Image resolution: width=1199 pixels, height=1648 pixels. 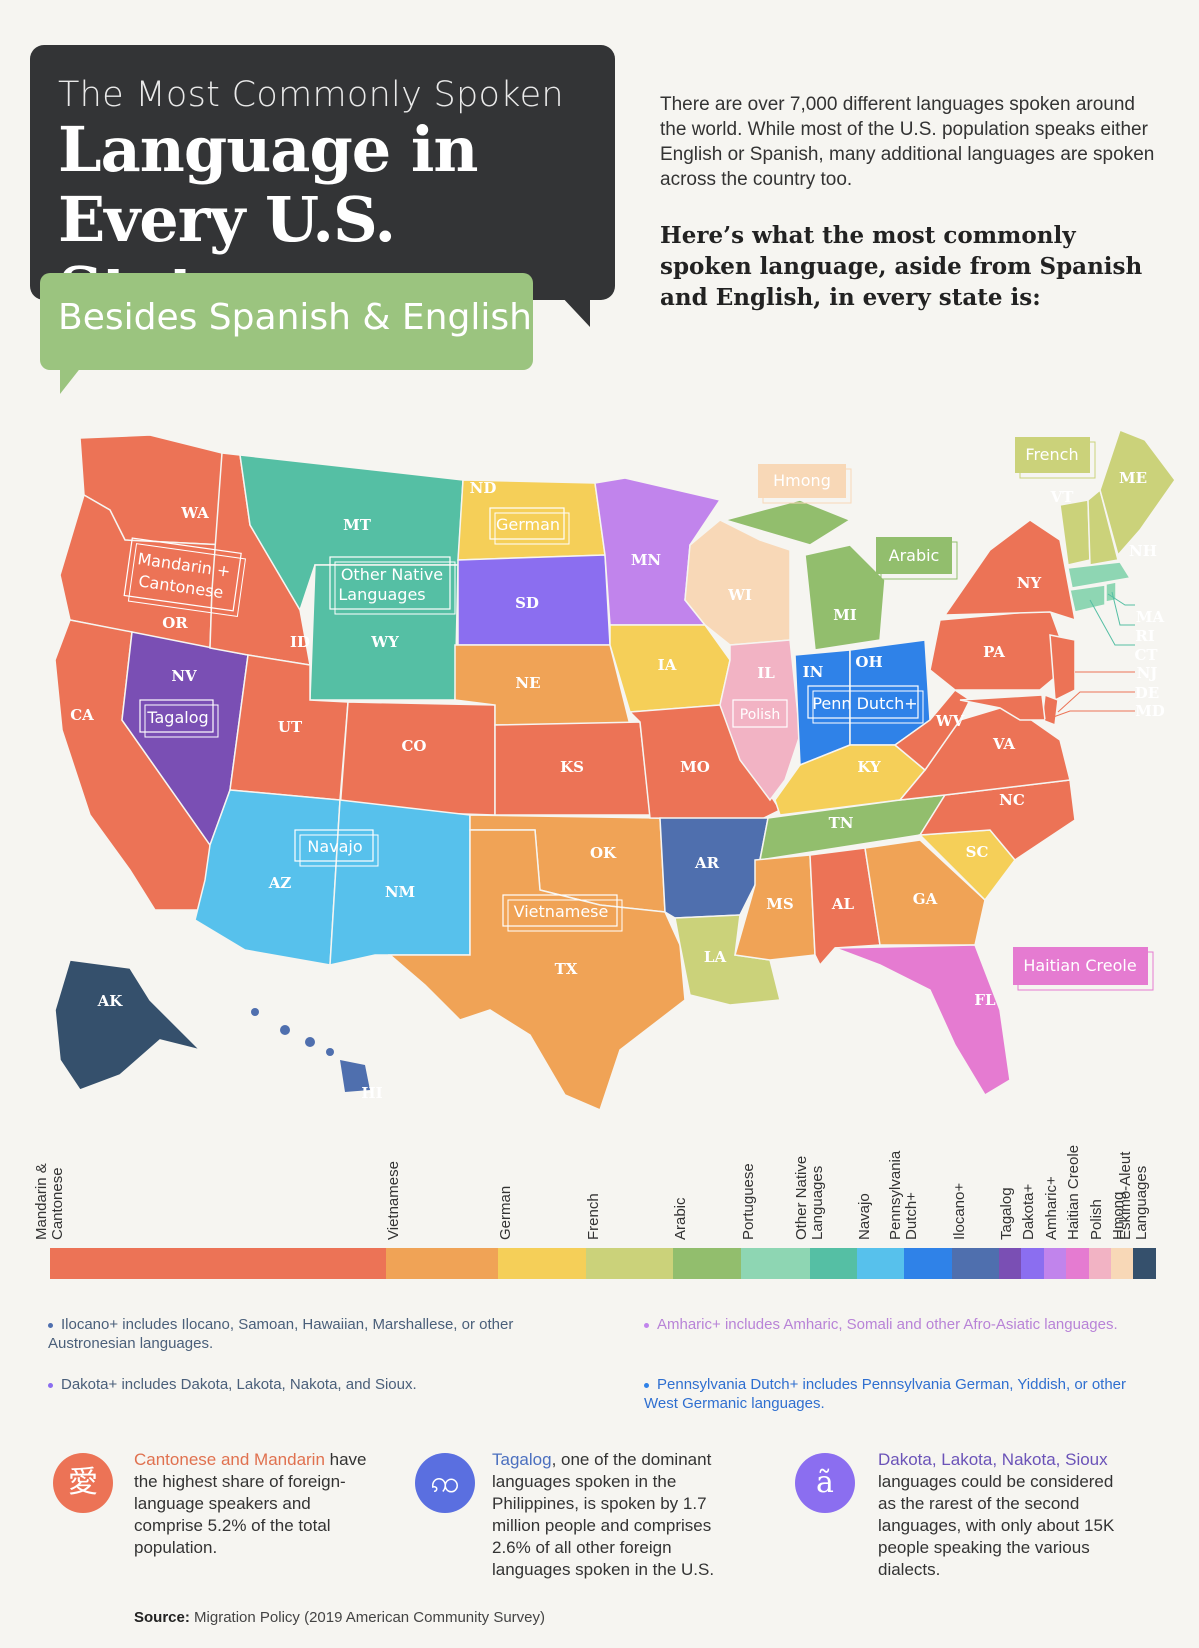 What do you see at coordinates (843, 904) in the screenshot?
I see `state-label-al: AL` at bounding box center [843, 904].